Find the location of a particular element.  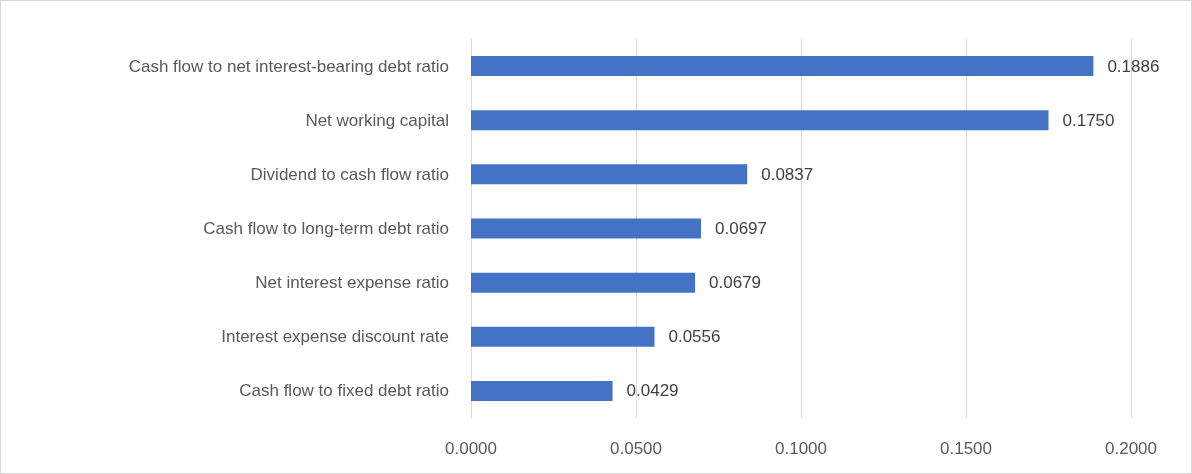

x-tick-label: 0.2000 is located at coordinates (1131, 448).